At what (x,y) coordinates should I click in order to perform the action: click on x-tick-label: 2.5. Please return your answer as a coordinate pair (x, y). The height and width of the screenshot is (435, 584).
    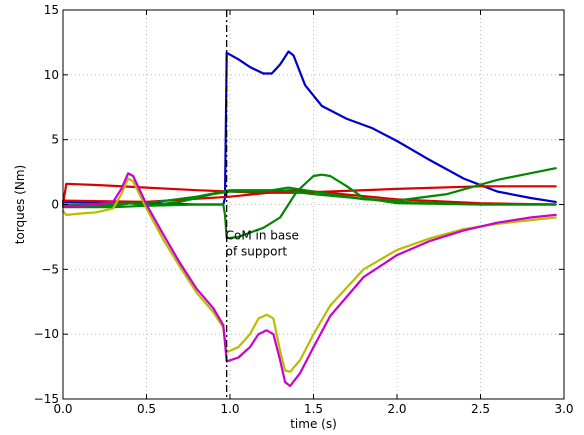
    Looking at the image, I should click on (480, 409).